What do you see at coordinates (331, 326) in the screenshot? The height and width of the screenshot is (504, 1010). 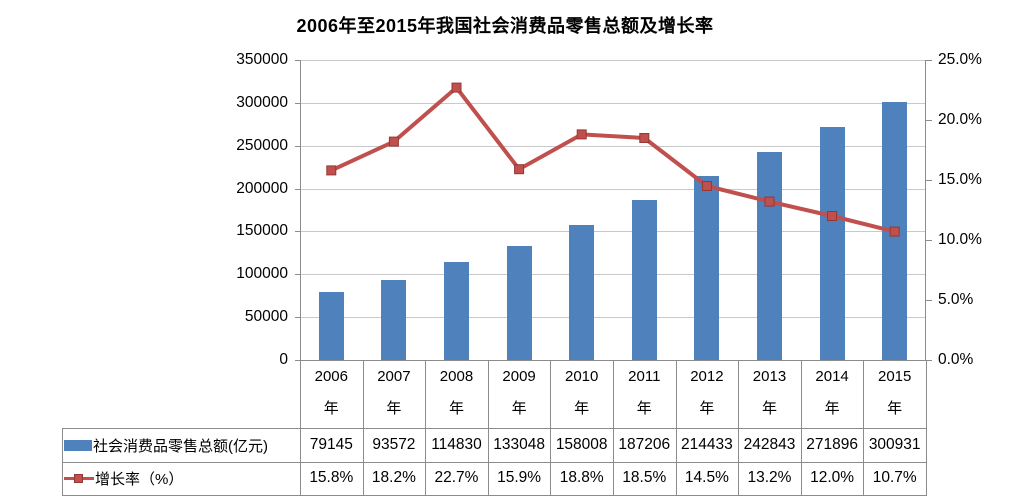 I see `bar-2006年` at bounding box center [331, 326].